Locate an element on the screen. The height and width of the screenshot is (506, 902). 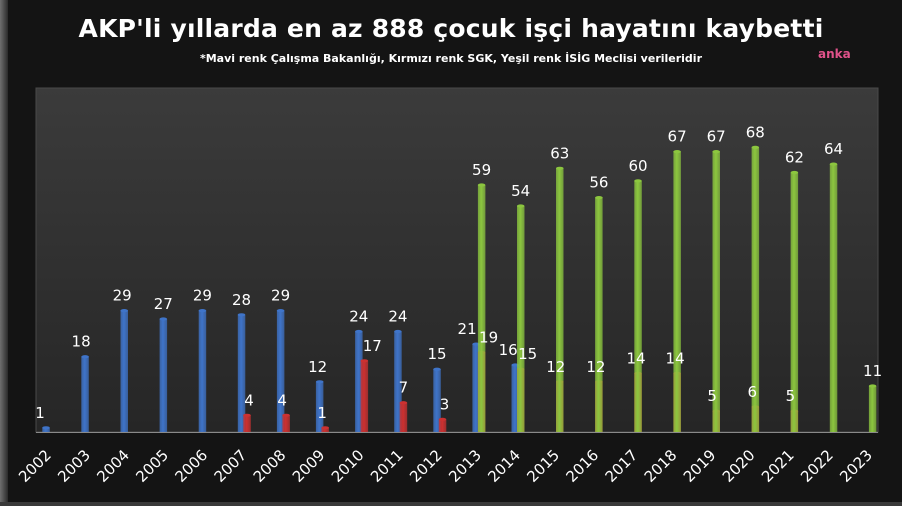
bar-2007-s1 is located at coordinates (247, 423).